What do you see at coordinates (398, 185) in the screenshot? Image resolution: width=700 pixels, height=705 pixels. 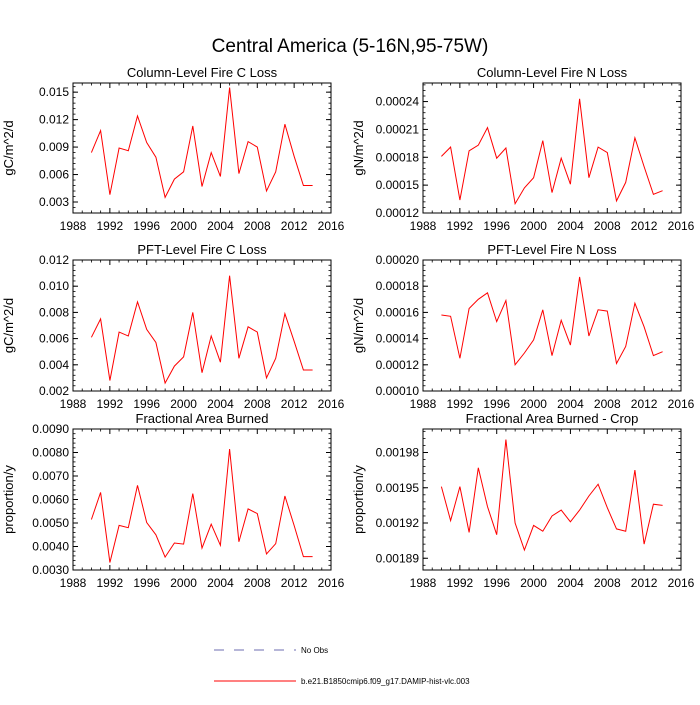 I see `y-tick-label: 0.00015` at bounding box center [398, 185].